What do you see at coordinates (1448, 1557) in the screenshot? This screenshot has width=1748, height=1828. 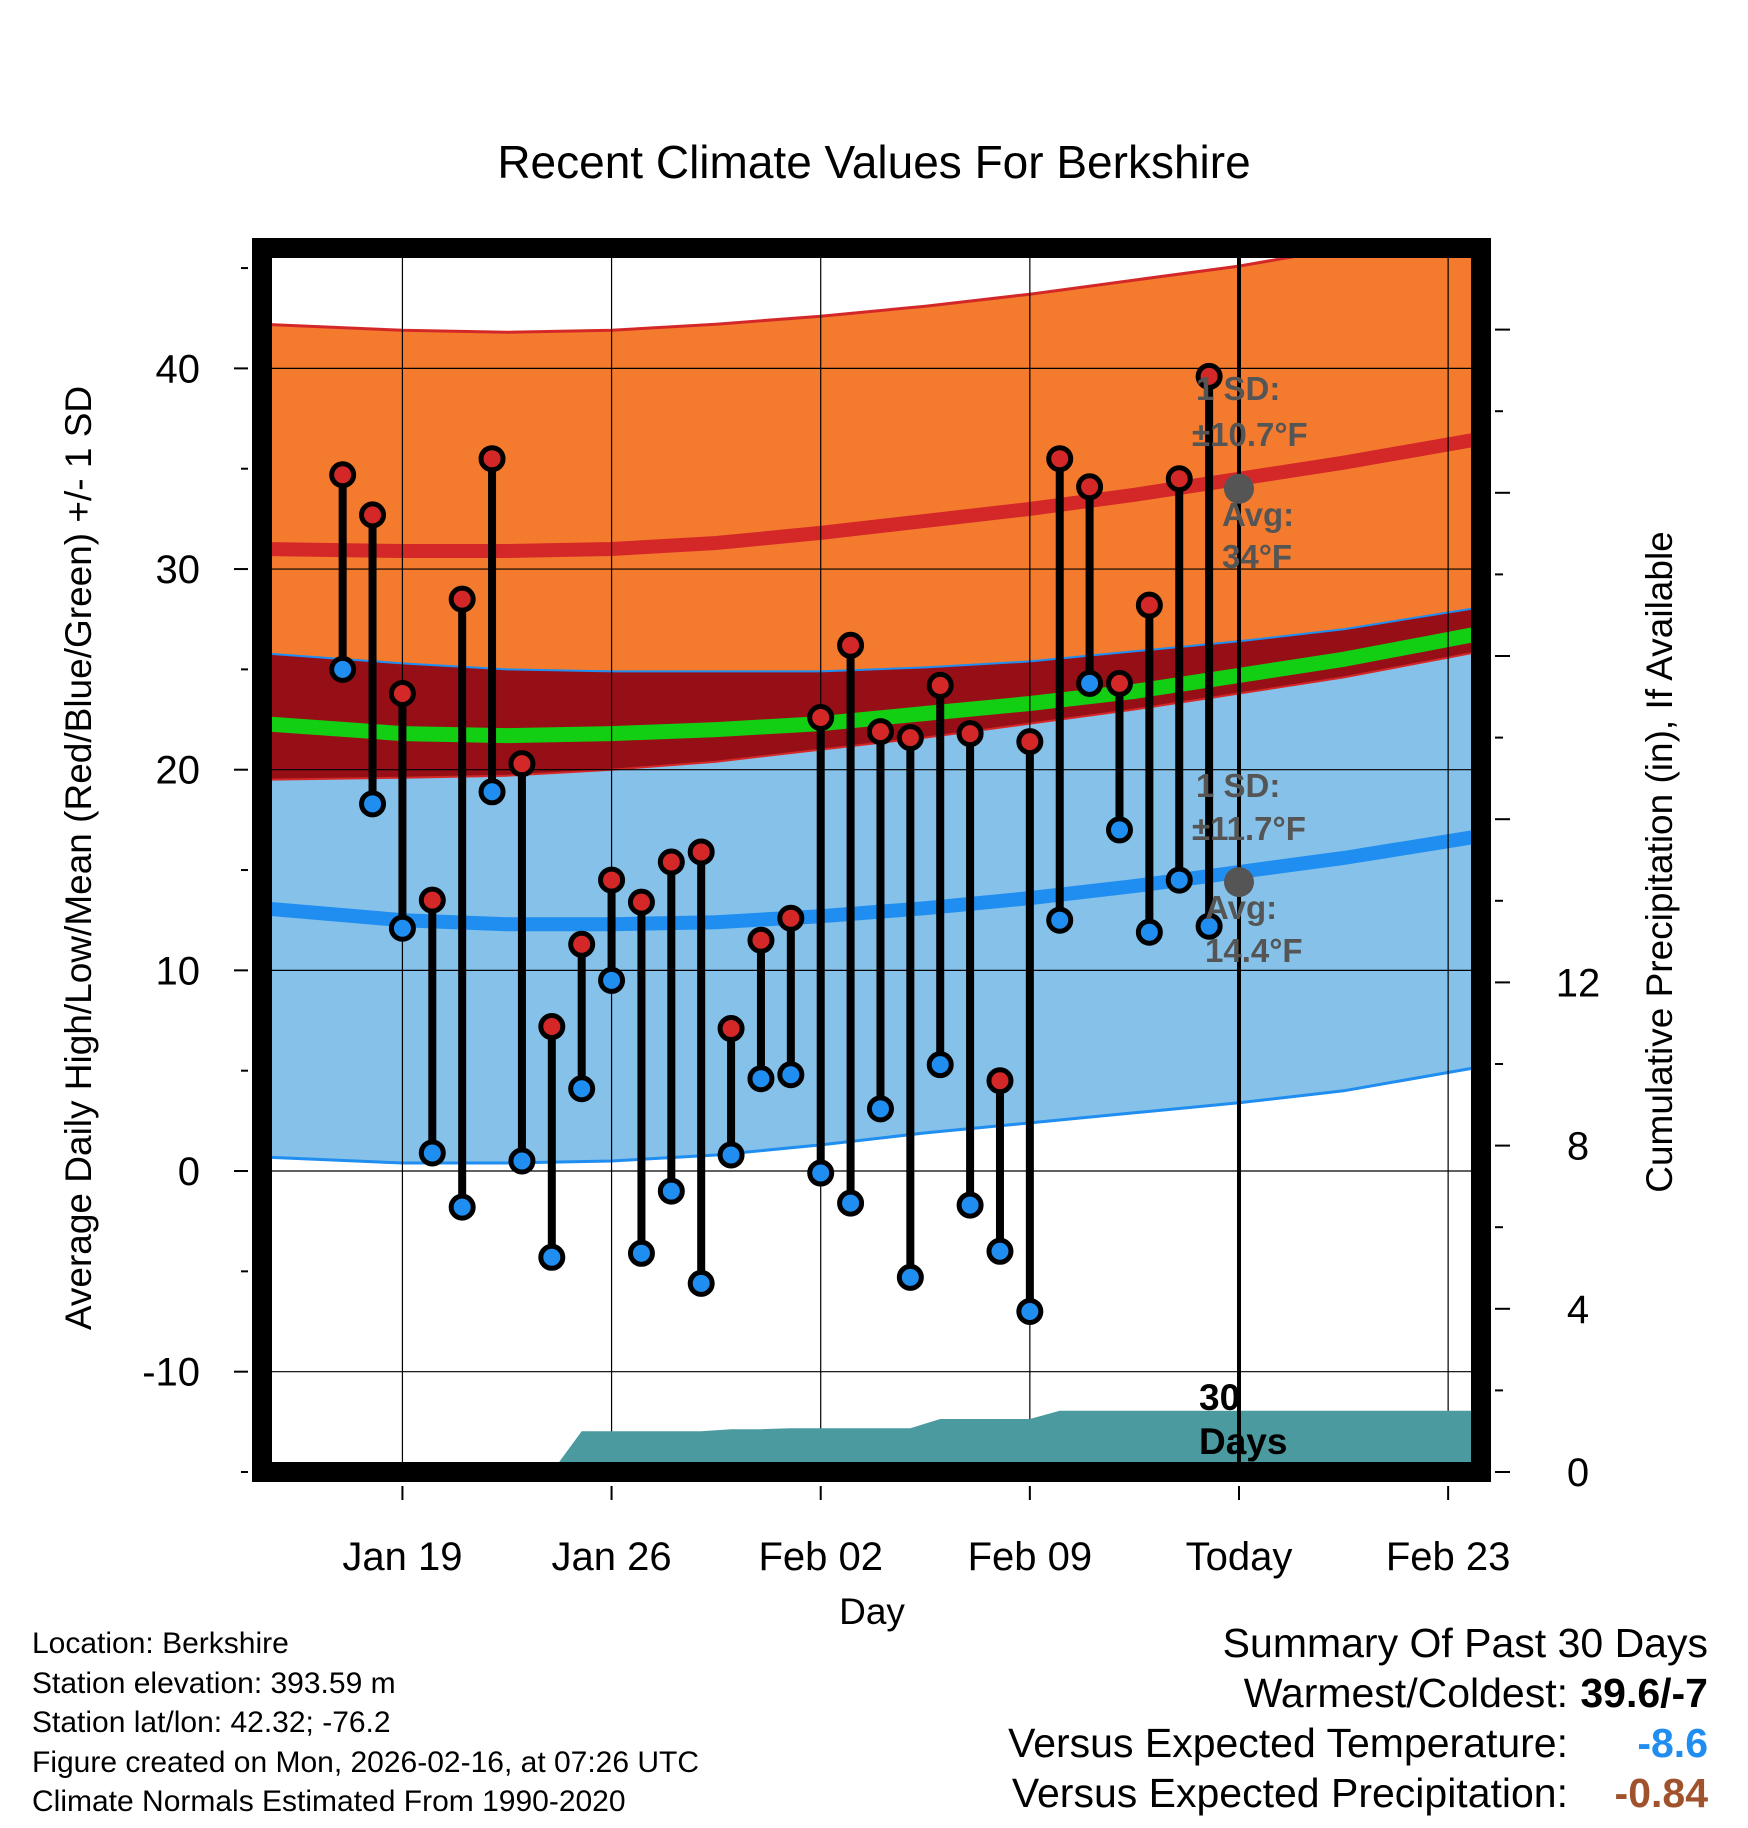 I see `x-tick-label: Feb 23` at bounding box center [1448, 1557].